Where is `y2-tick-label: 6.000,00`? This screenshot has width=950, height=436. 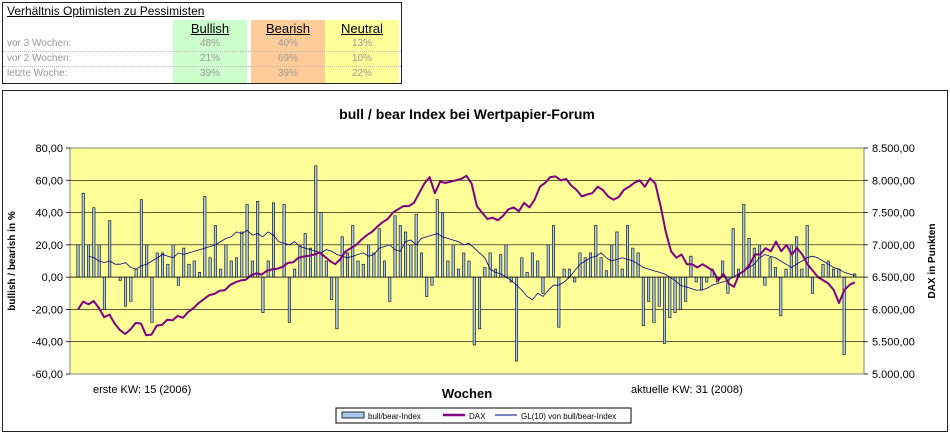 y2-tick-label: 6.000,00 is located at coordinates (893, 310).